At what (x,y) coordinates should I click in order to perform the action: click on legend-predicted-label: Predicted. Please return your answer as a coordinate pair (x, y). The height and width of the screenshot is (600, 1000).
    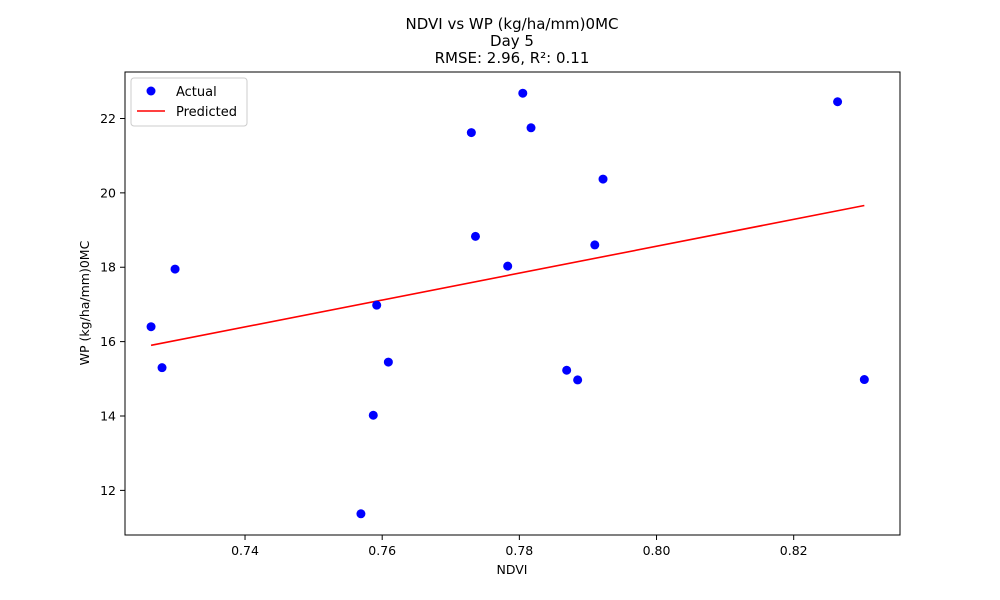
    Looking at the image, I should click on (206, 112).